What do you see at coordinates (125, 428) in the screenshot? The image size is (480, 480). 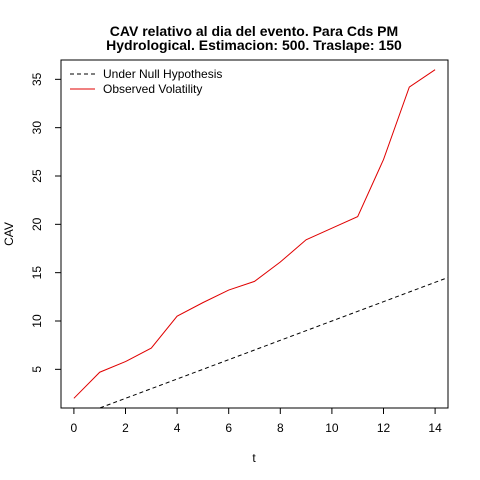 I see `x-tick-label-2: 2` at bounding box center [125, 428].